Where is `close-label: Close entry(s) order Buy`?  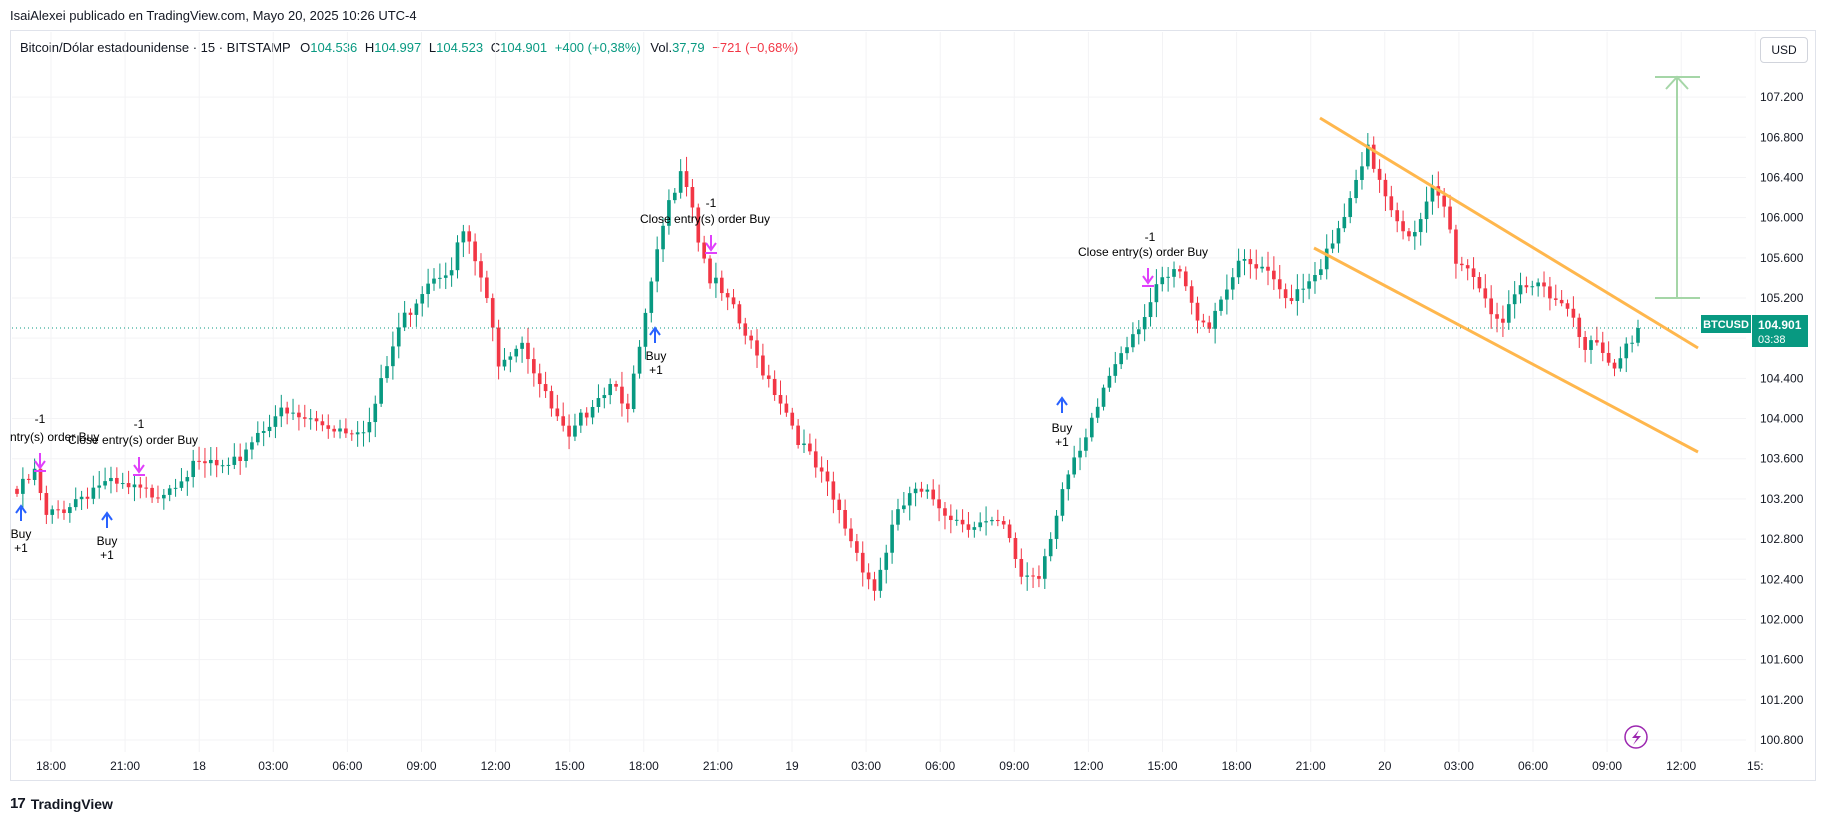 close-label: Close entry(s) order Buy is located at coordinates (133, 440).